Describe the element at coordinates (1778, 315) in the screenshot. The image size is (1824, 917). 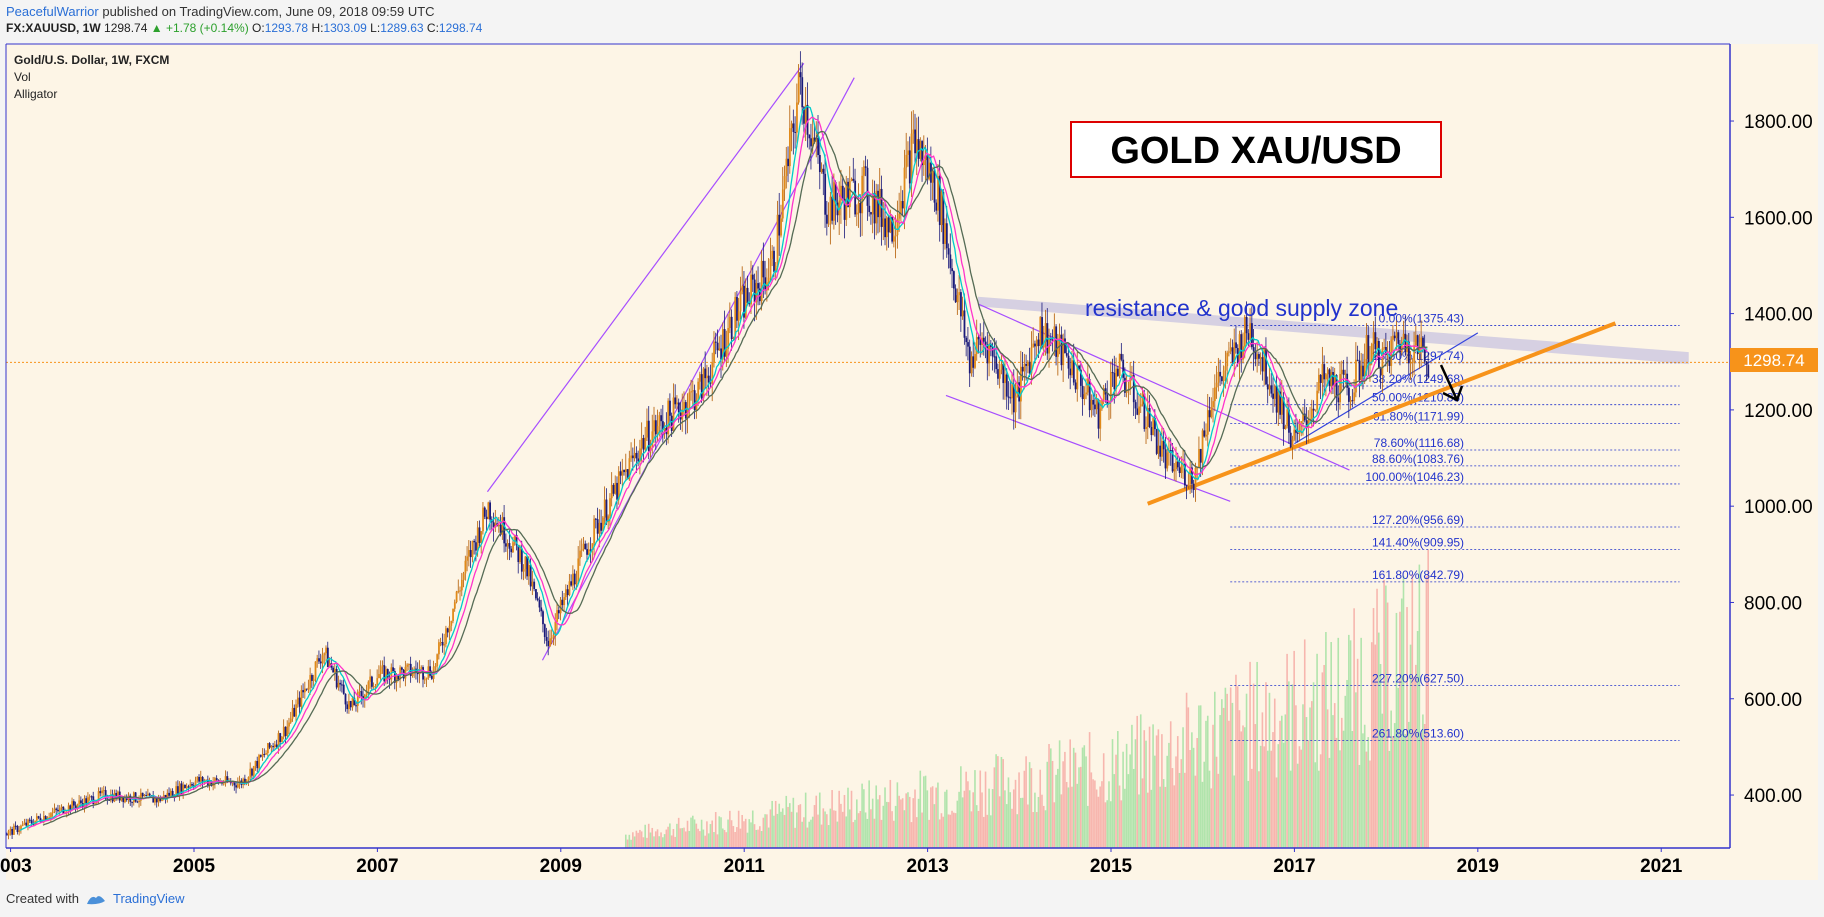
I see `y-tick-label: 1400.00` at that location.